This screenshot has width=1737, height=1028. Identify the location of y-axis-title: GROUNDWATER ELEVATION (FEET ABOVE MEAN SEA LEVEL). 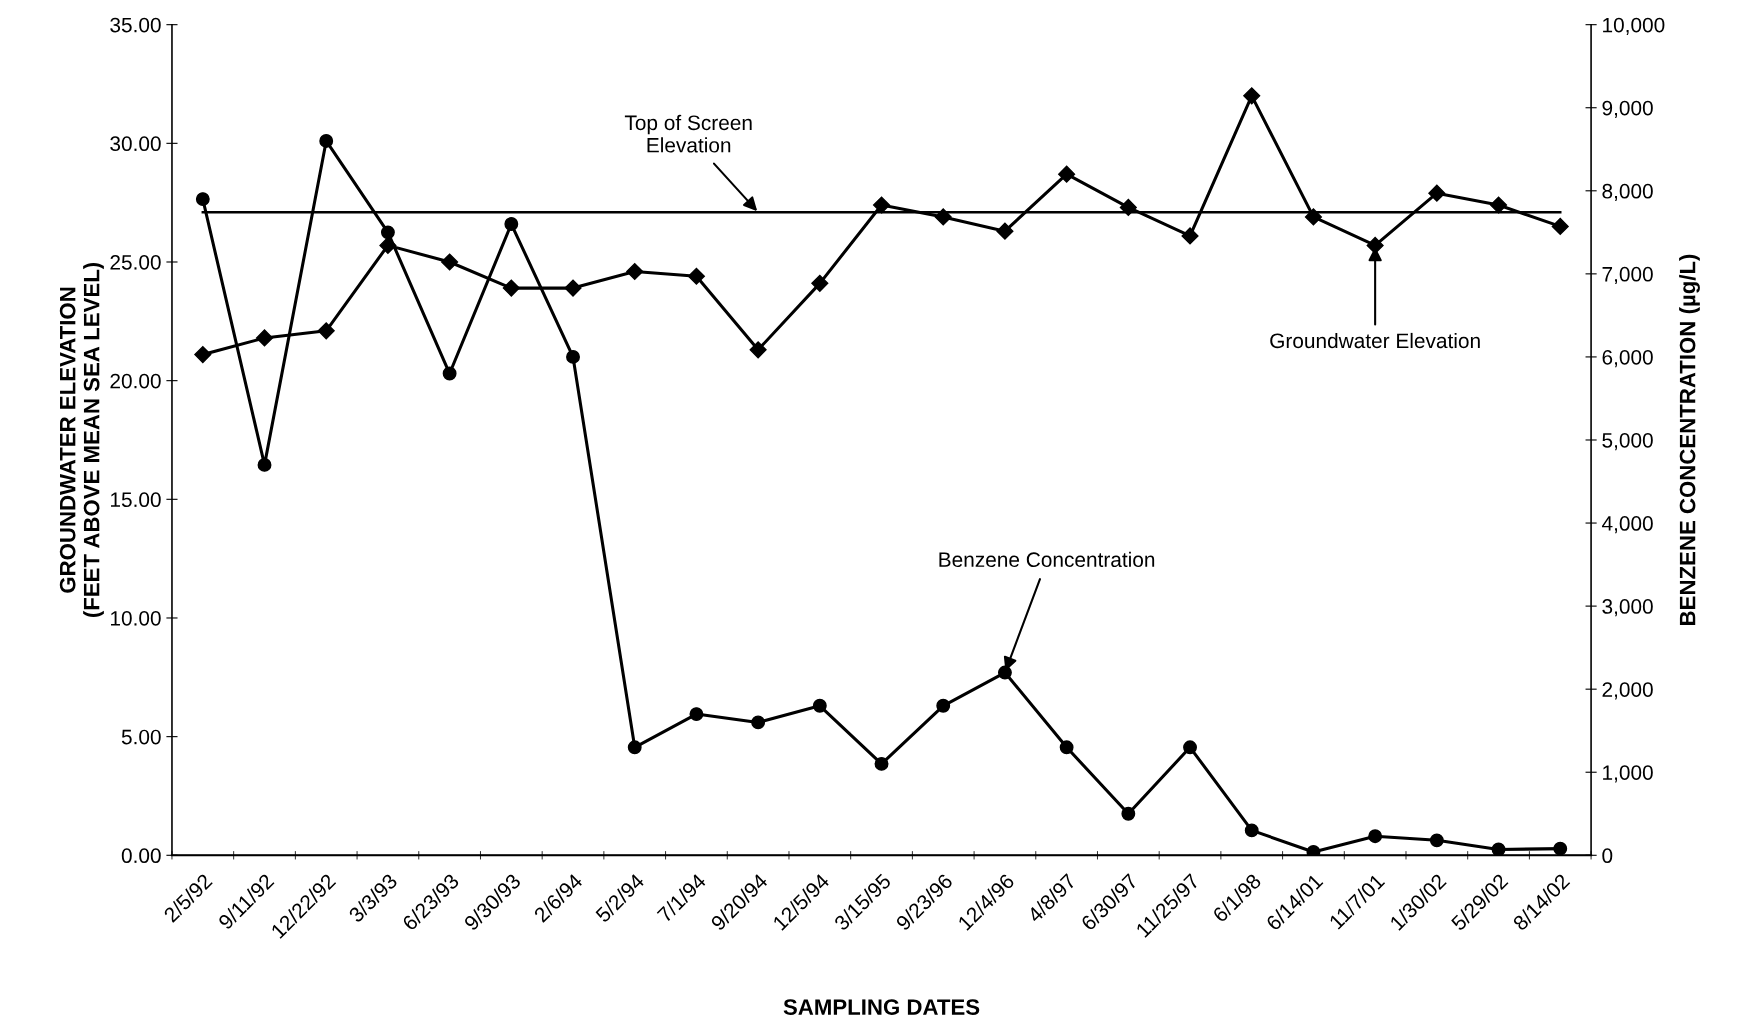
(81, 440).